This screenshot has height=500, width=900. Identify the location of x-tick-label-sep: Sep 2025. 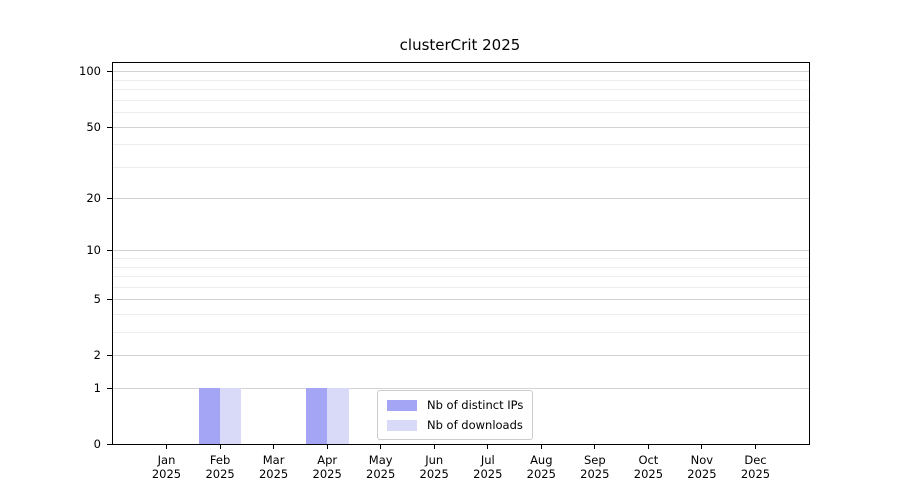
(595, 467).